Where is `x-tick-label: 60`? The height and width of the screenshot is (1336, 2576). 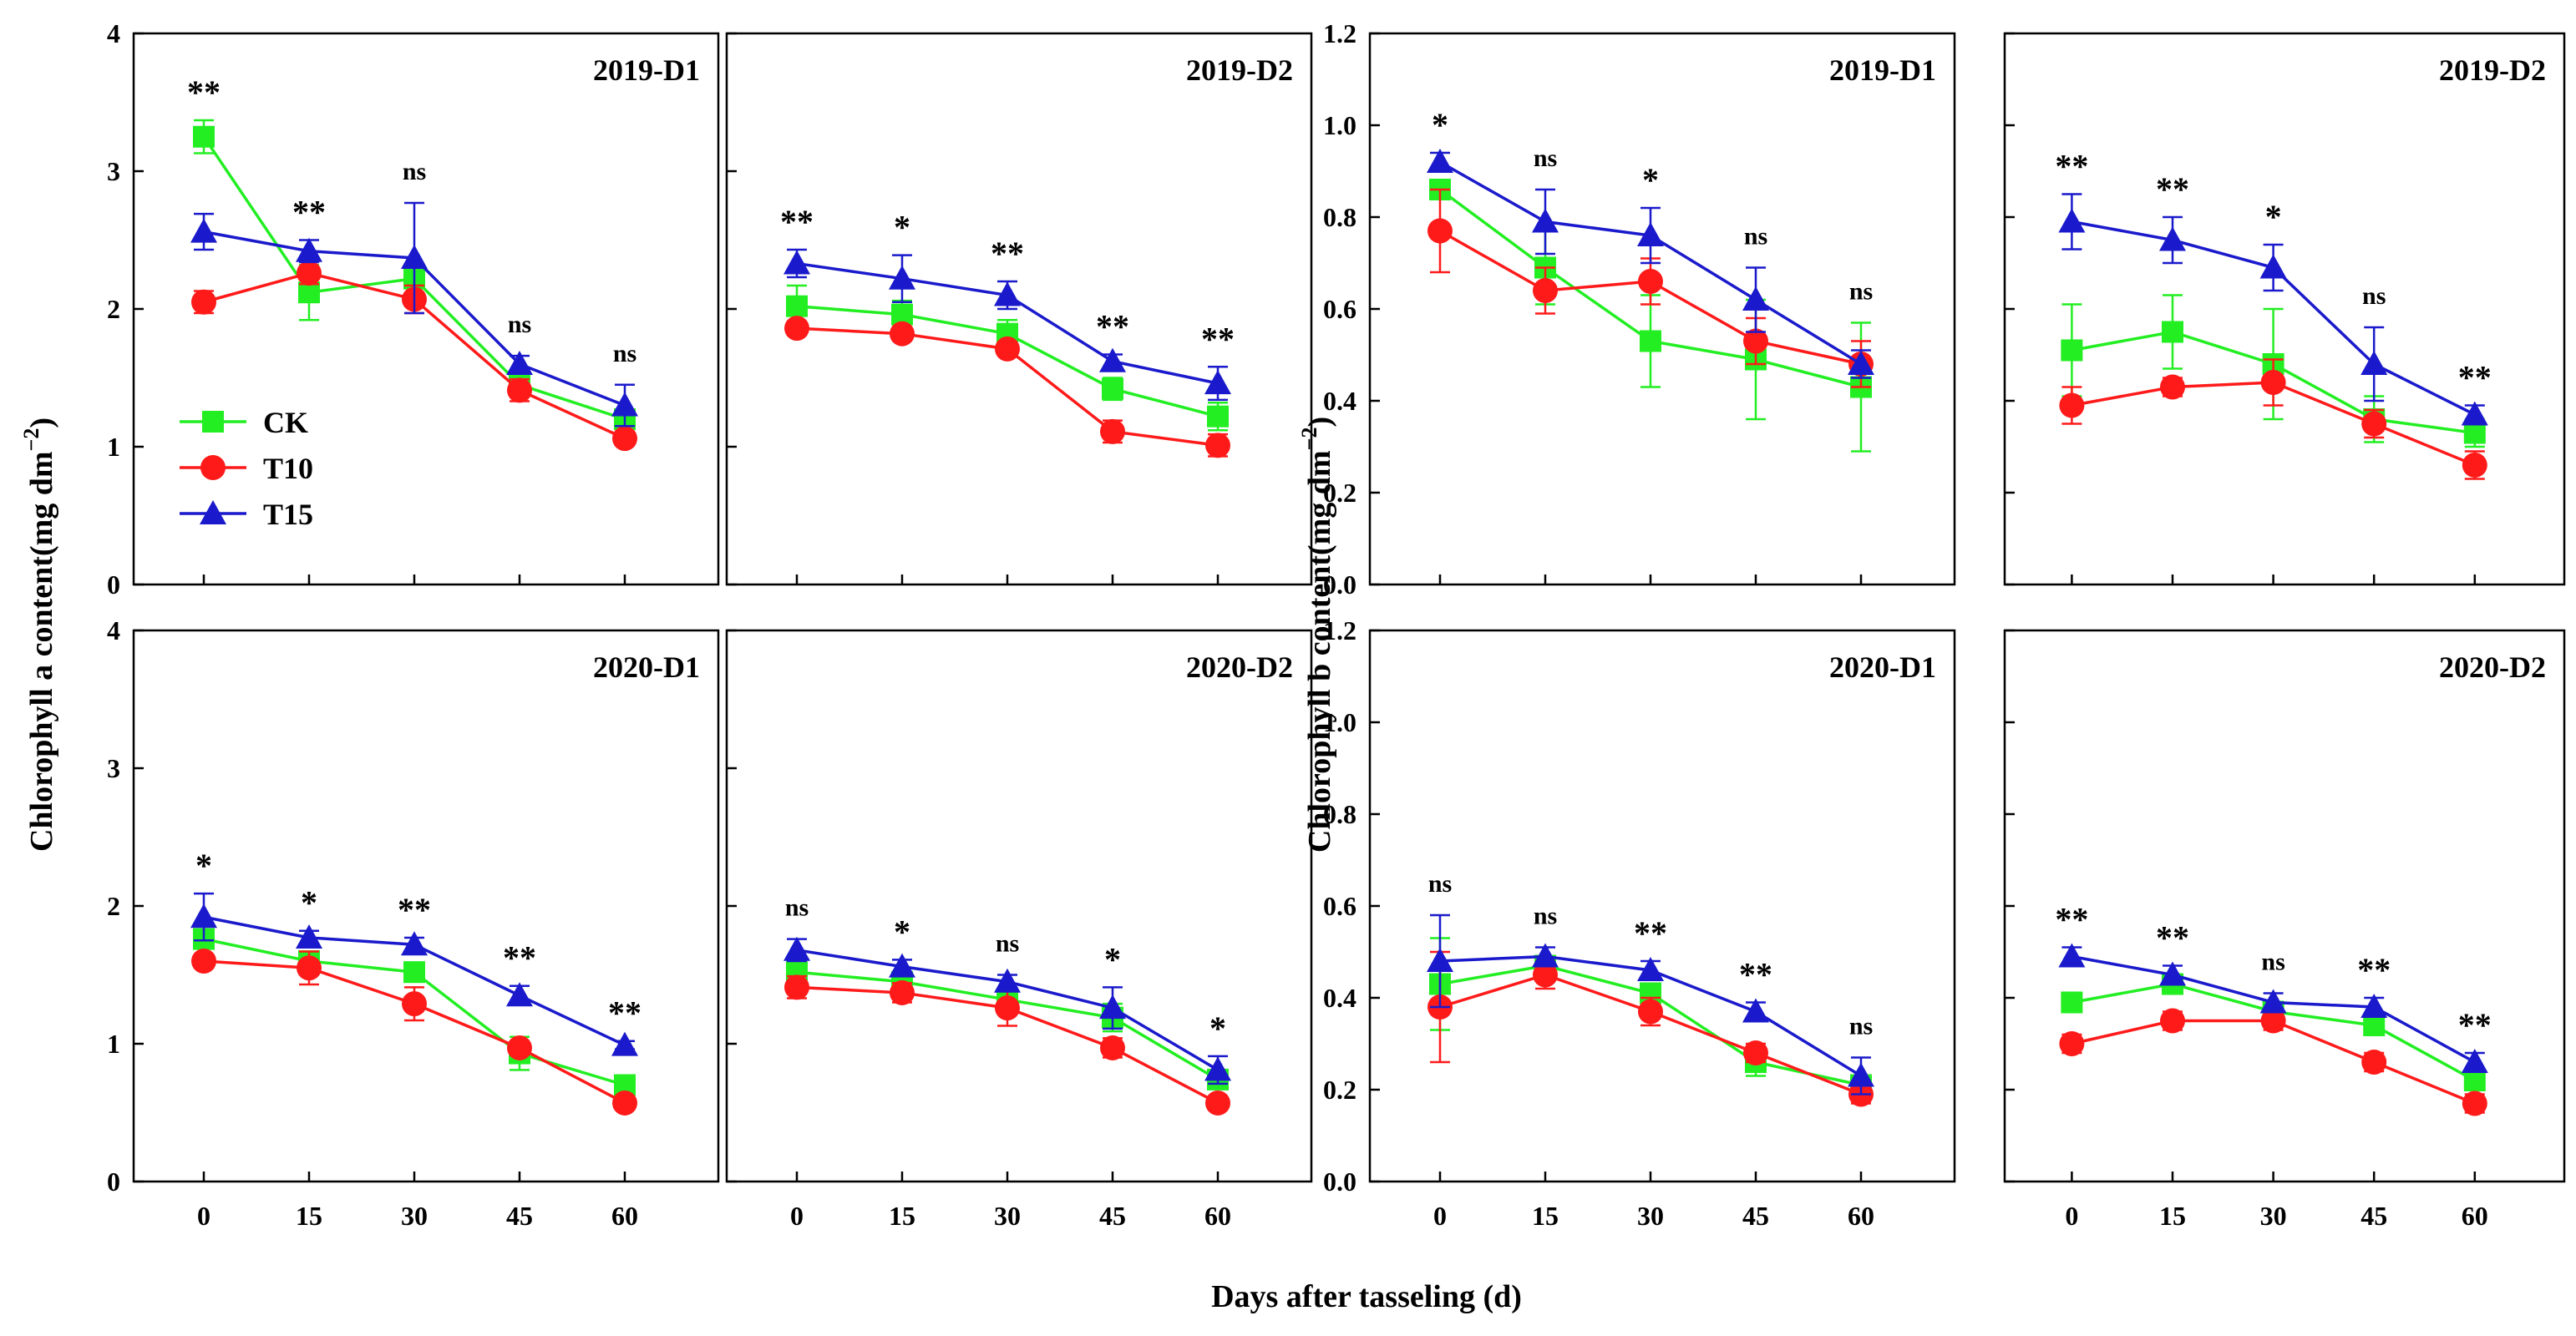
x-tick-label: 60 is located at coordinates (2475, 1216).